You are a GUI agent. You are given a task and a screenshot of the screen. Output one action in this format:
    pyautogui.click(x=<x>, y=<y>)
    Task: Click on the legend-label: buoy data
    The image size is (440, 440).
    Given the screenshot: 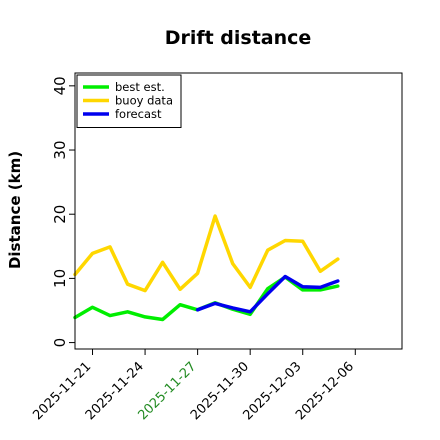 What is the action you would take?
    pyautogui.click(x=144, y=101)
    